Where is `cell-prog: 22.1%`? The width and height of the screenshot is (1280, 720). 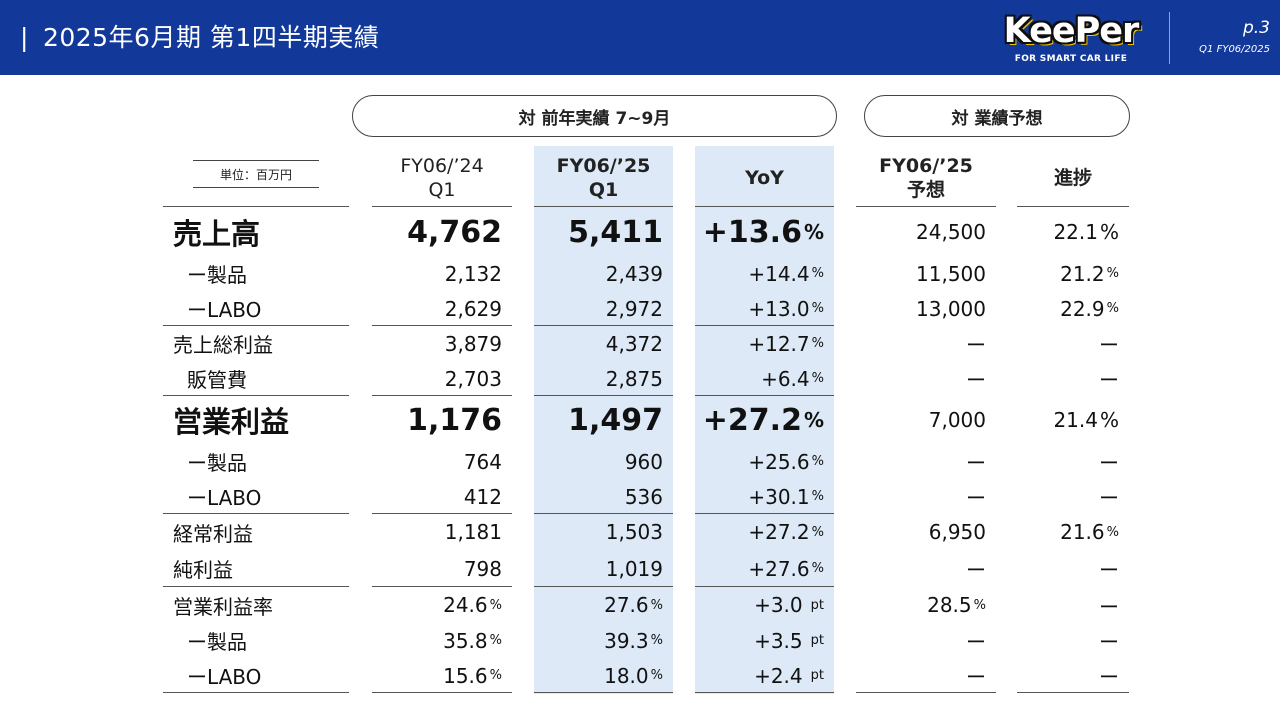 cell-prog: 22.1% is located at coordinates (1086, 232).